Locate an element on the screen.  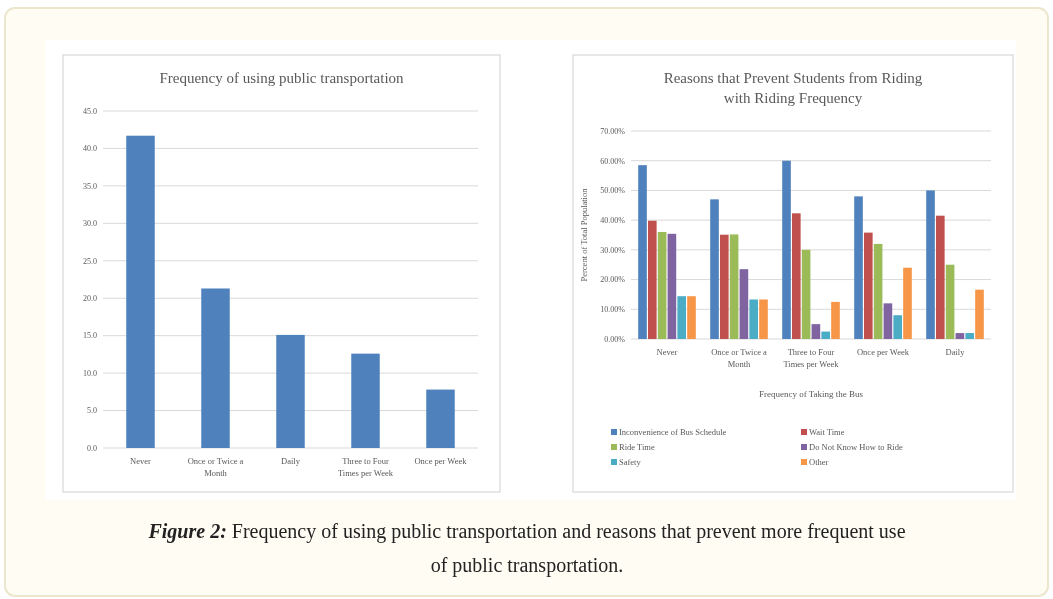
legend-label: Safety is located at coordinates (630, 462).